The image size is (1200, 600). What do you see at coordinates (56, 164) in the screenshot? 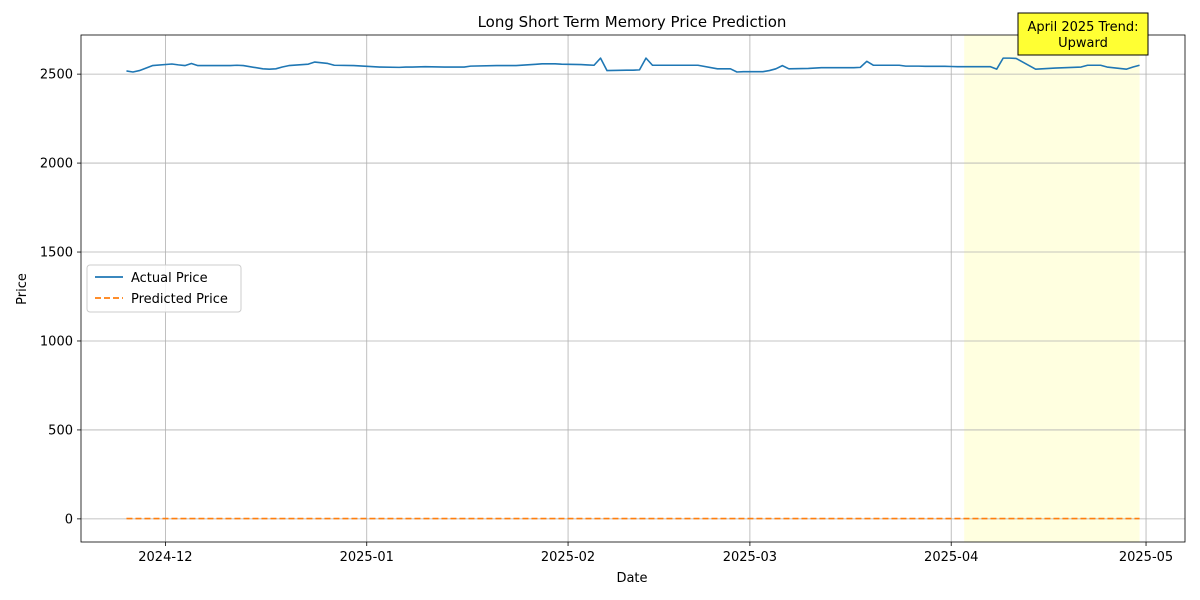
I see `y-tick-label: 2000` at bounding box center [56, 164].